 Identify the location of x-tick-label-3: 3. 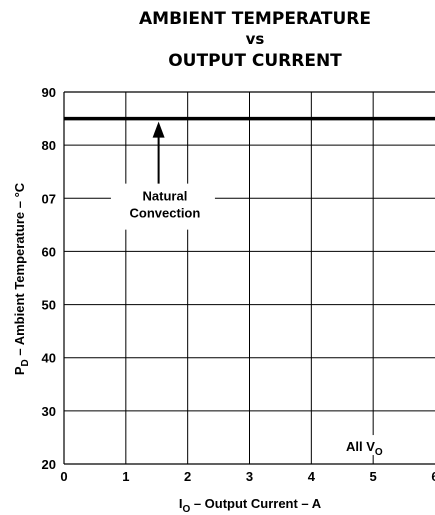
(249, 476).